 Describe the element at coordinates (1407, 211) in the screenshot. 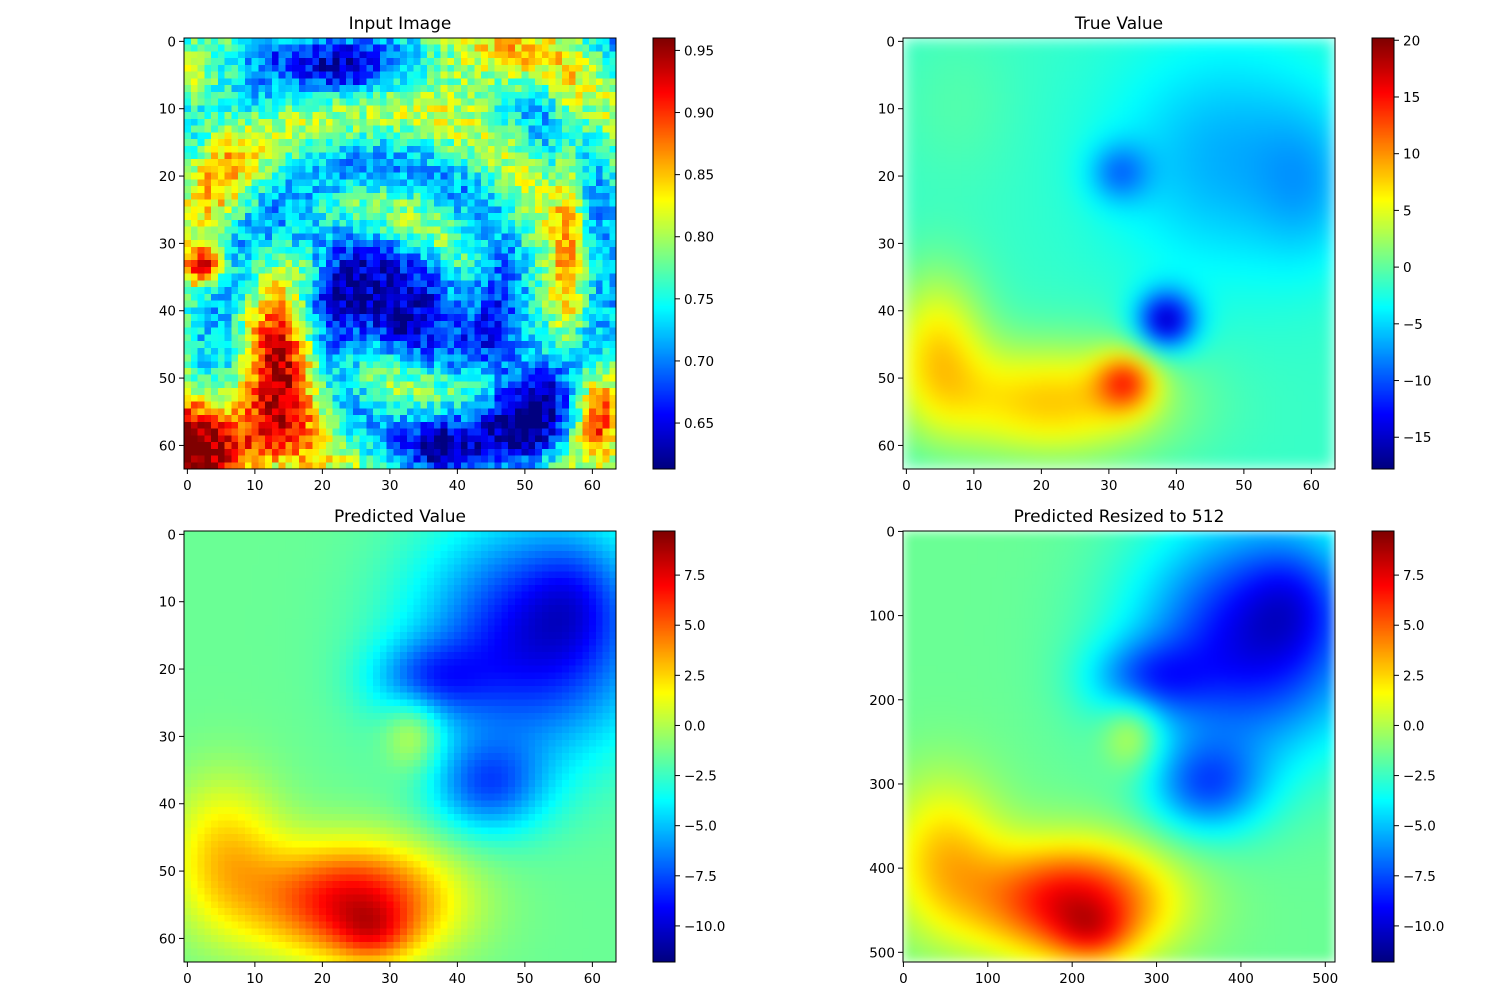

I see `colorbar-tick-label: 5` at that location.